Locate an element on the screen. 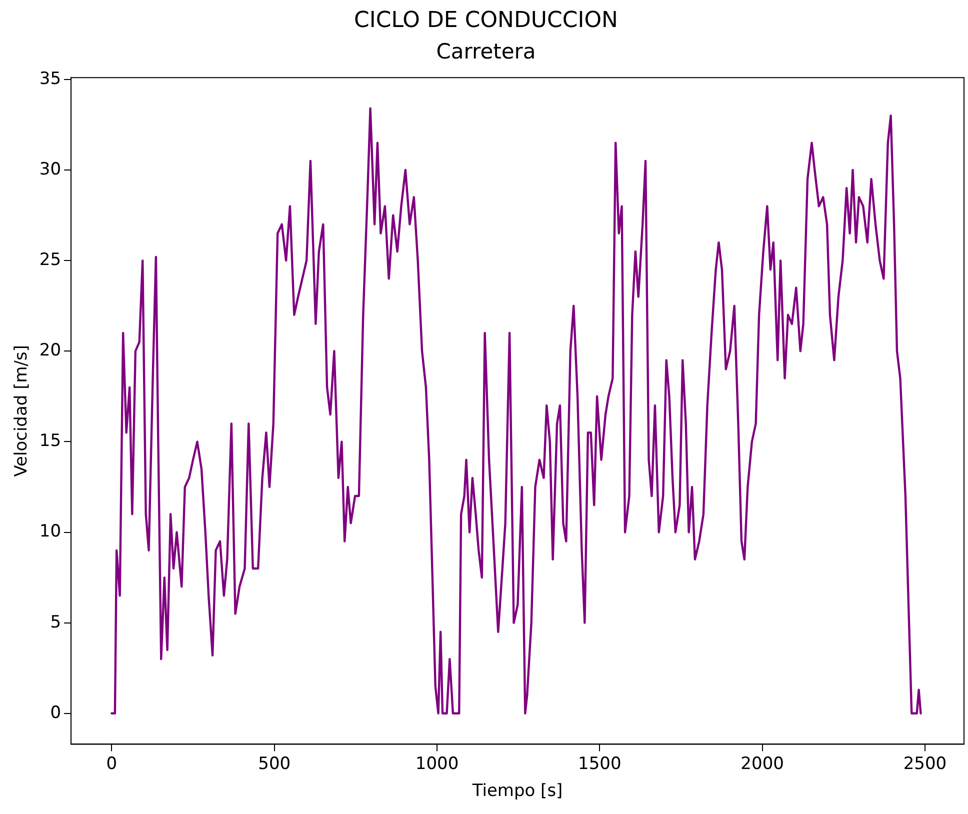  y-tick-label: 0 is located at coordinates (56, 712).